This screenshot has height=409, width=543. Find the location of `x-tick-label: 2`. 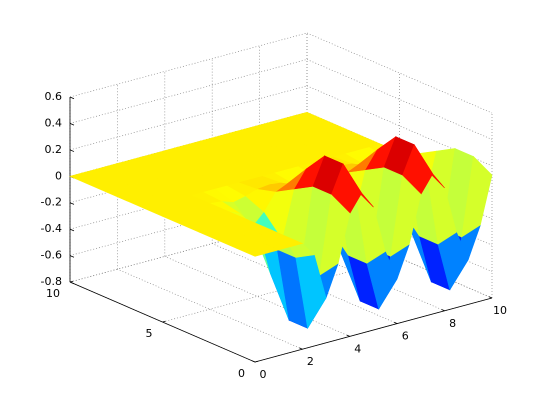

x-tick-label: 2 is located at coordinates (310, 361).